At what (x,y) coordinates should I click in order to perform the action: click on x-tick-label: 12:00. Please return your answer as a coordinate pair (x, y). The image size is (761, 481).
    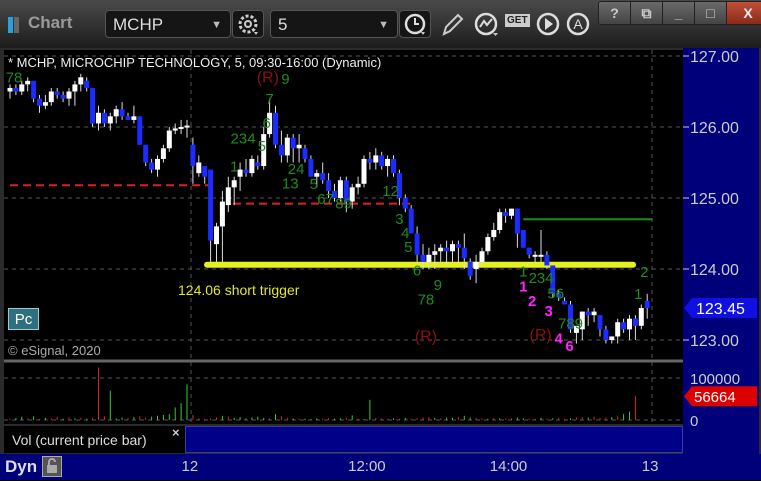
    Looking at the image, I should click on (367, 466).